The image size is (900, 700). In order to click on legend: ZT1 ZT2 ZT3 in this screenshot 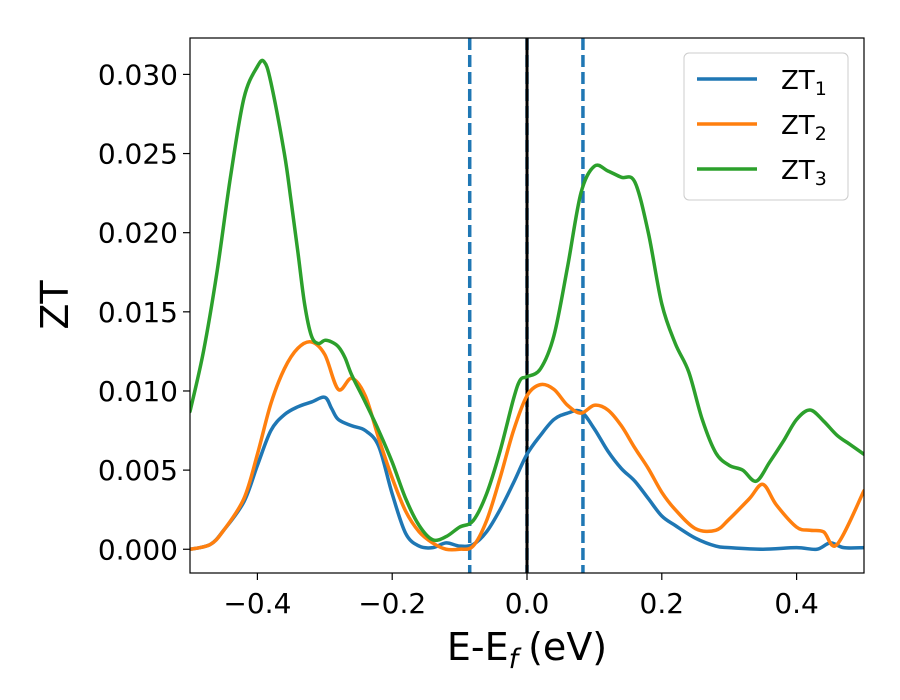, I will do `click(766, 126)`.